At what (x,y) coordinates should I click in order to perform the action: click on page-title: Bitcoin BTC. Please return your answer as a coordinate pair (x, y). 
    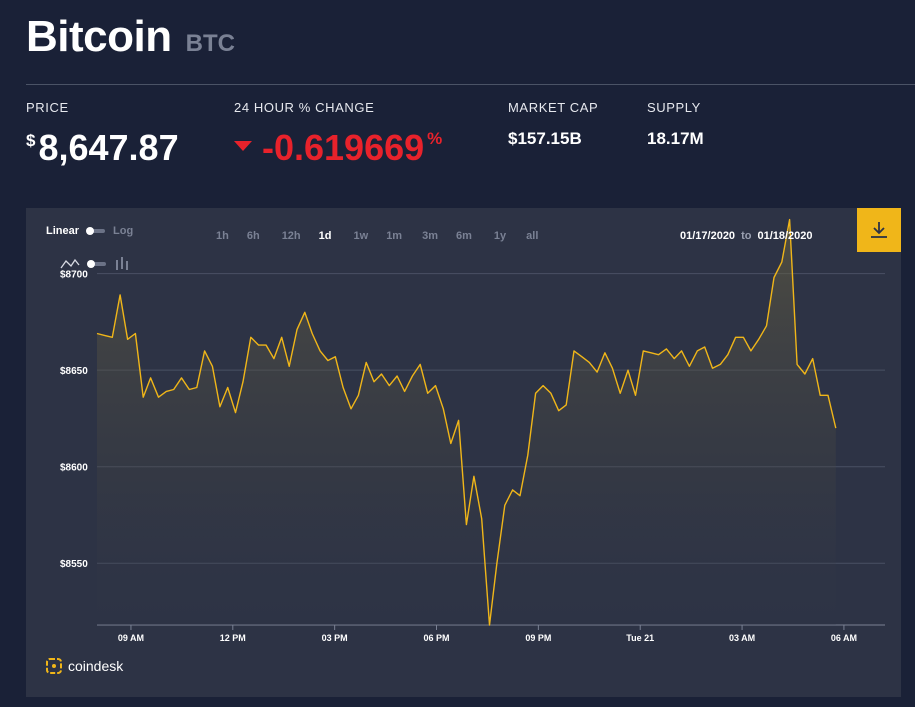
    Looking at the image, I should click on (130, 37).